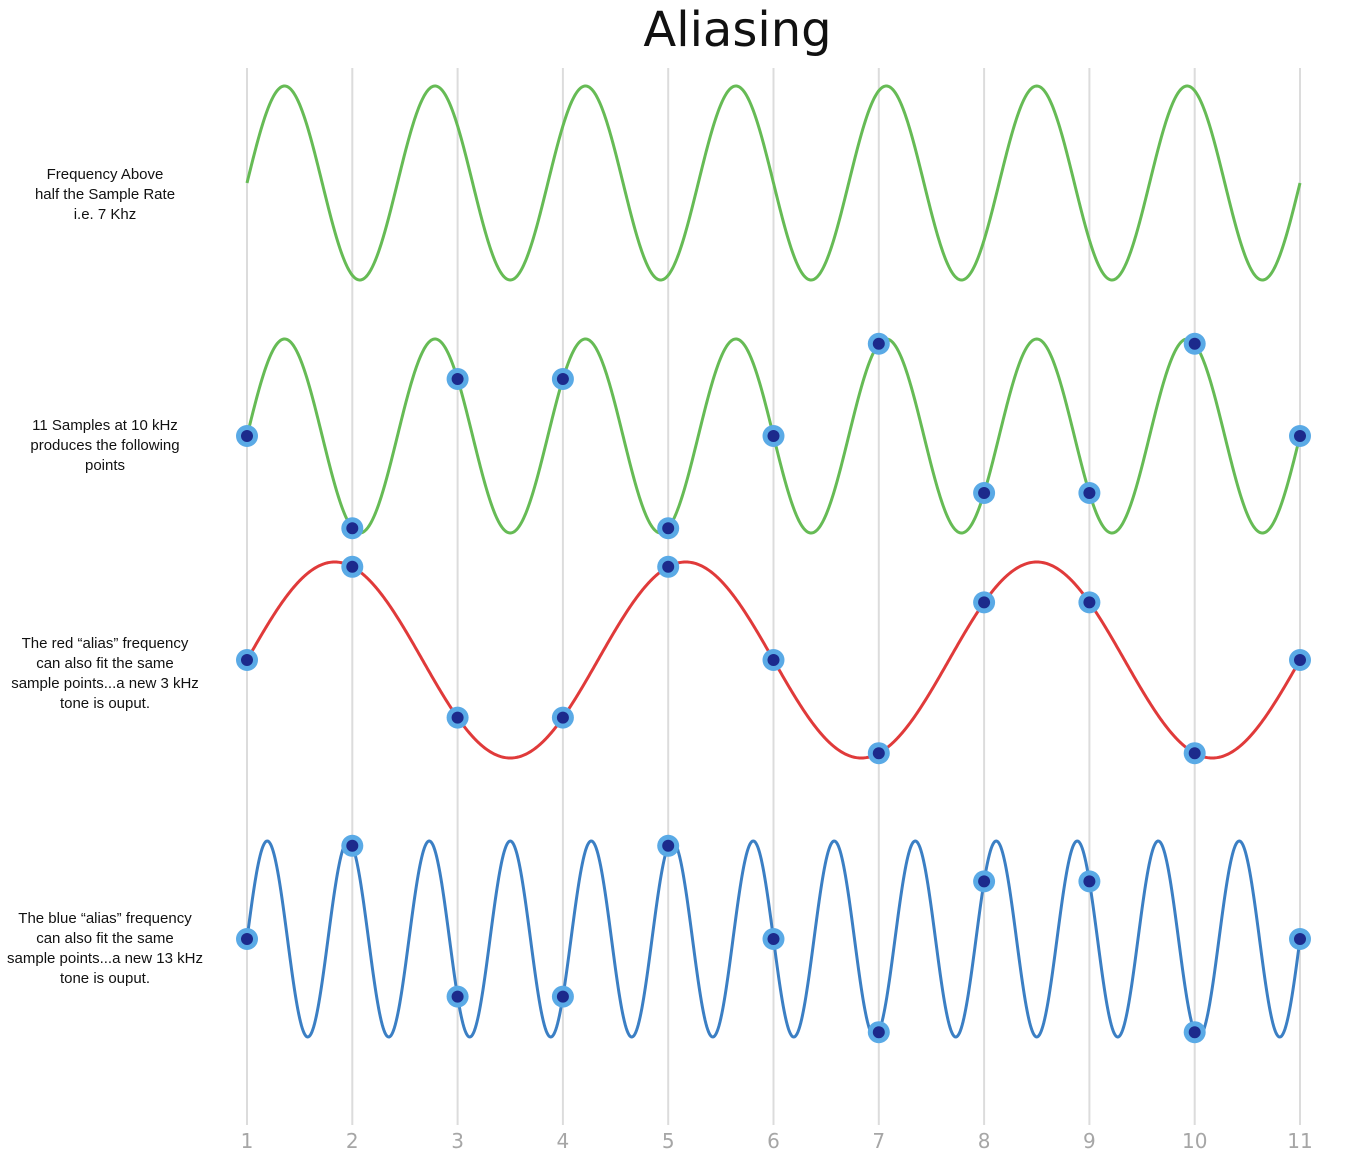 This screenshot has height=1166, width=1372. What do you see at coordinates (878, 1141) in the screenshot?
I see `tick-label-7: 7` at bounding box center [878, 1141].